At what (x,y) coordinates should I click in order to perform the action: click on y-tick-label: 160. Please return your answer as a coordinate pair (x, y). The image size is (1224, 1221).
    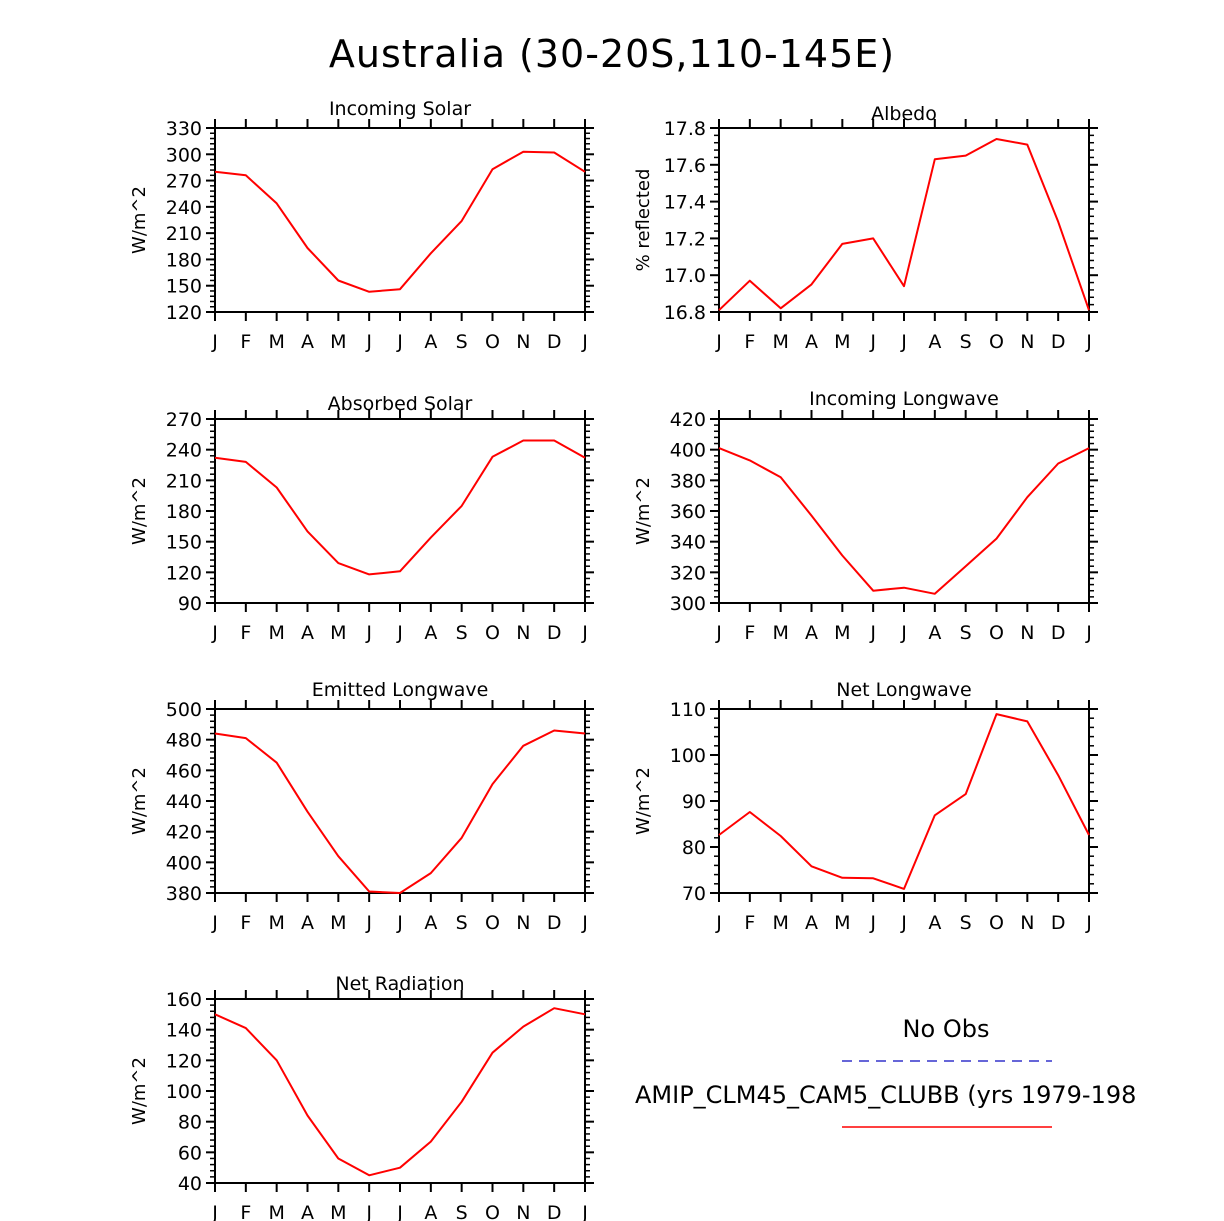
    Looking at the image, I should click on (184, 1000).